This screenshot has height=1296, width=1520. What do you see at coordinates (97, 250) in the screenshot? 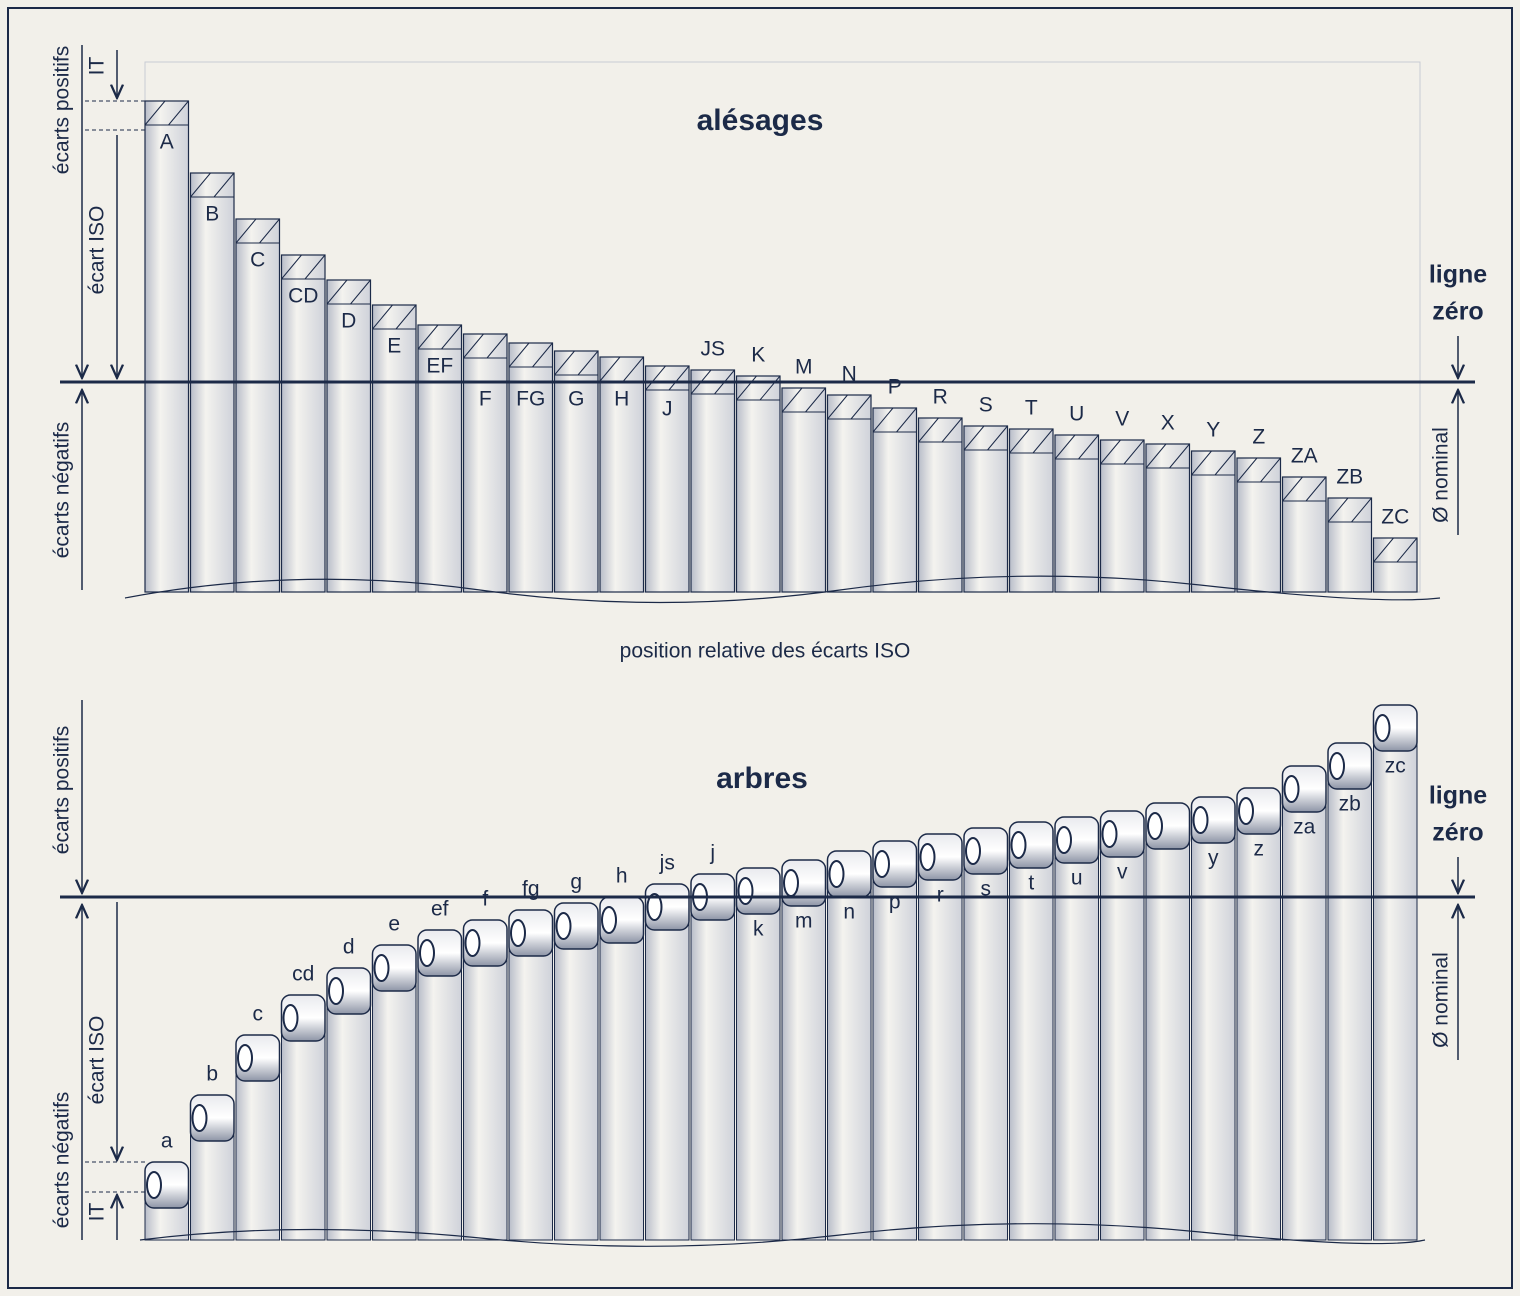
I see `side-label: écart ISO` at bounding box center [97, 250].